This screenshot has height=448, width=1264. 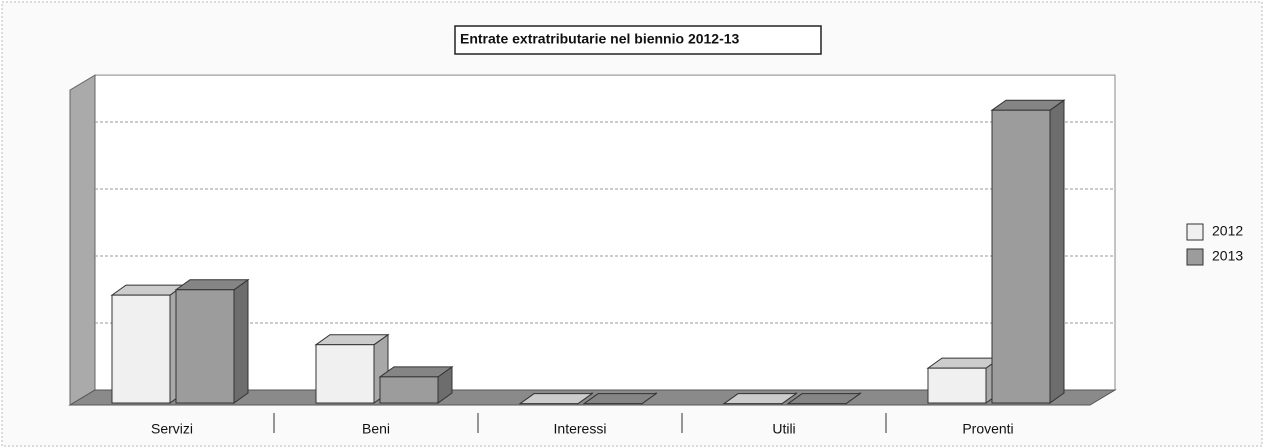 What do you see at coordinates (1227, 231) in the screenshot?
I see `legend-label: 2012` at bounding box center [1227, 231].